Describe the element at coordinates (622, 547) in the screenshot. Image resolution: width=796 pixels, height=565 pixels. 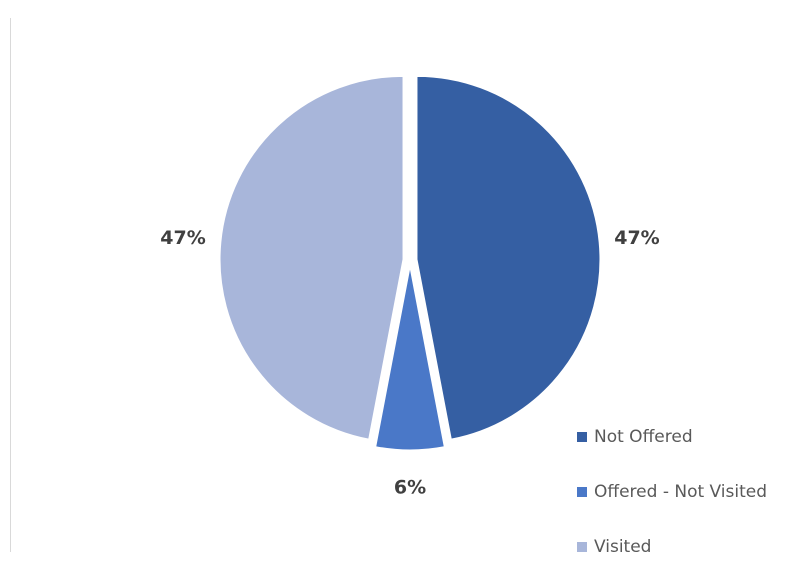
I see `legend-label: Visited` at that location.